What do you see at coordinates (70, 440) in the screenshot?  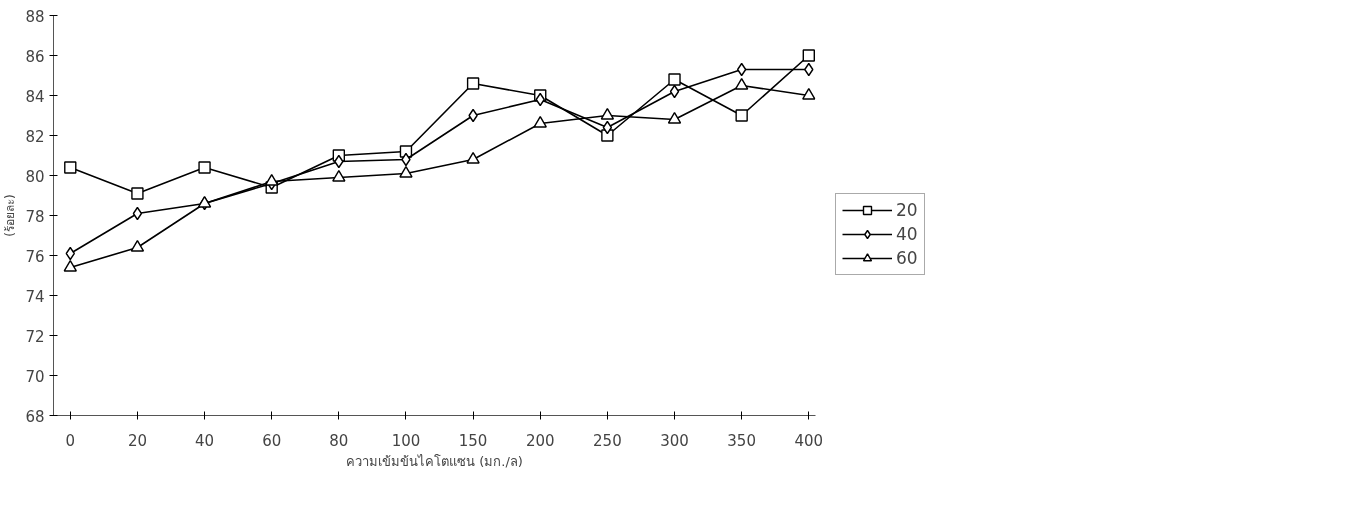 I see `x-tick-label: 0` at bounding box center [70, 440].